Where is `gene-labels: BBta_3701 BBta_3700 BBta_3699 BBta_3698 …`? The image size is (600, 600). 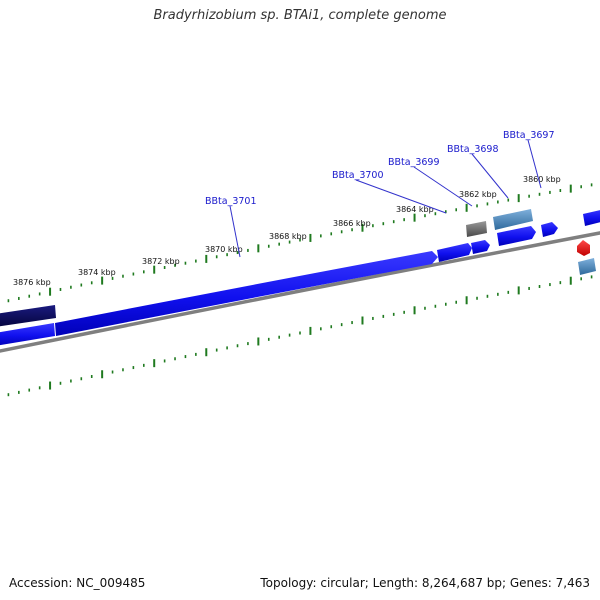 gene-labels: BBta_3701 BBta_3700 BBta_3699 BBta_3698 … is located at coordinates (380, 168).